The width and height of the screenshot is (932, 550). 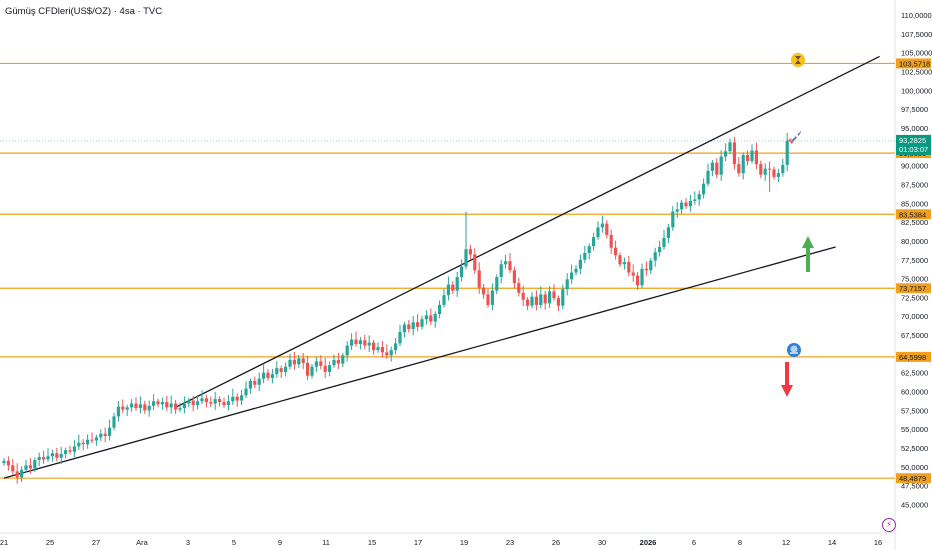 I want to click on arrow-down-icon, so click(x=787, y=379).